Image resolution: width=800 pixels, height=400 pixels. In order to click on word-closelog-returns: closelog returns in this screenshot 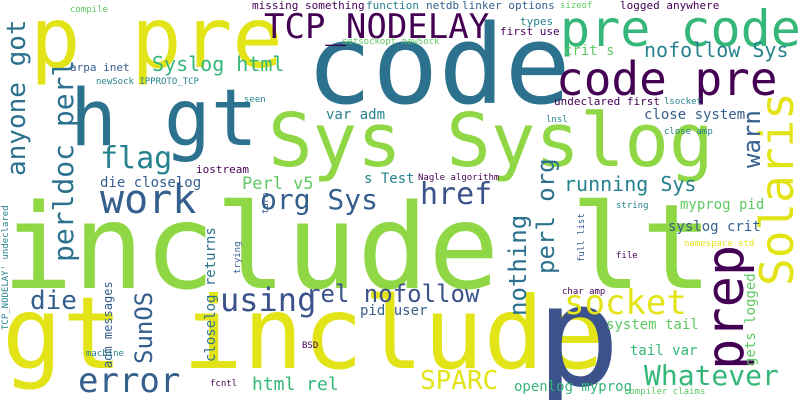, I will do `click(211, 294)`.